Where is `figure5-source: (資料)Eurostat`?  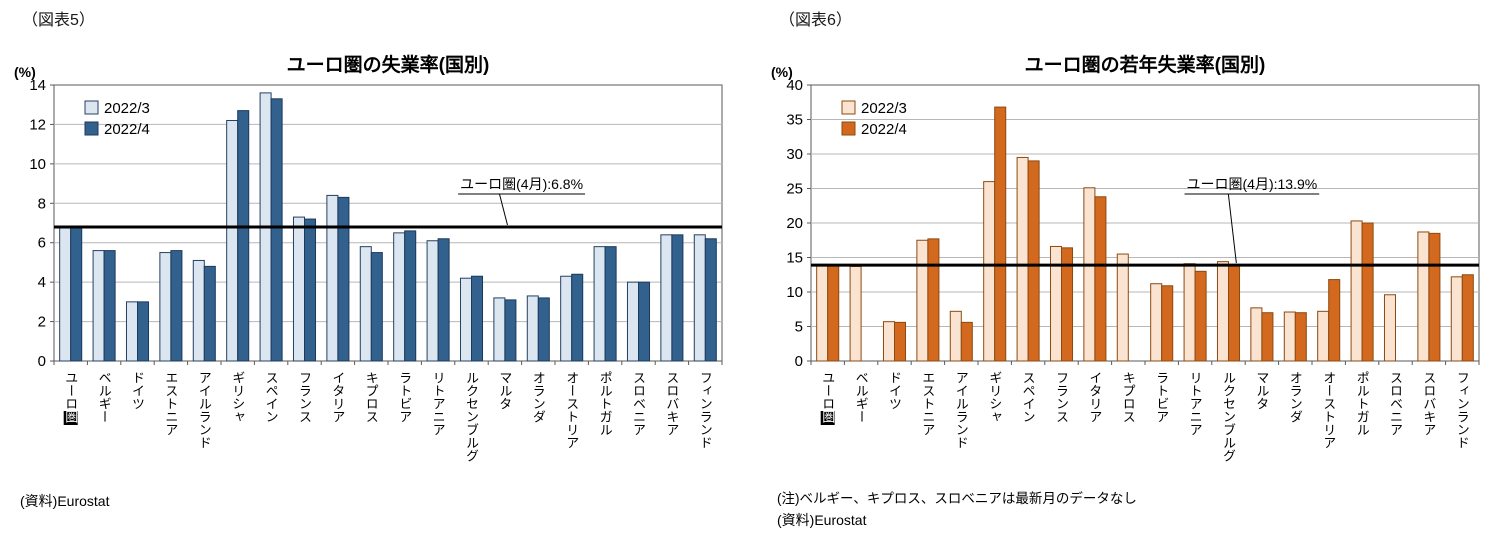
figure5-source: (資料)Eurostat is located at coordinates (65, 501).